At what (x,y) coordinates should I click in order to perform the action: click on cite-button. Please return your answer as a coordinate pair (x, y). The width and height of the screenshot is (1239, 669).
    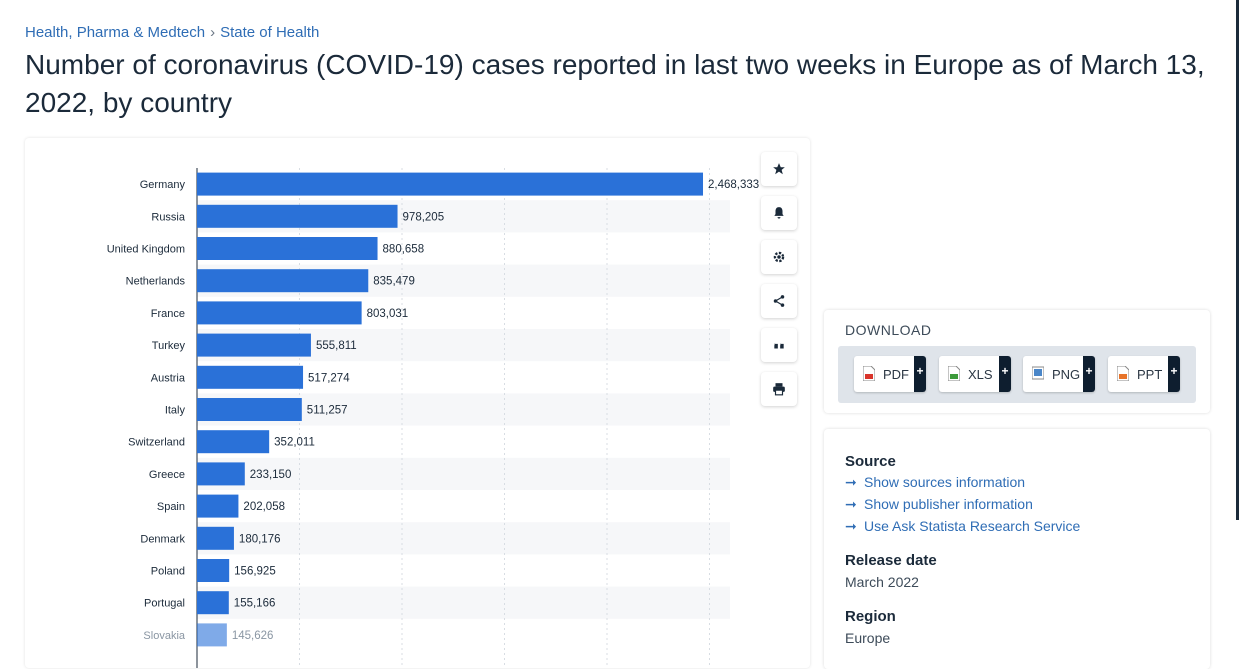
    Looking at the image, I should click on (779, 345).